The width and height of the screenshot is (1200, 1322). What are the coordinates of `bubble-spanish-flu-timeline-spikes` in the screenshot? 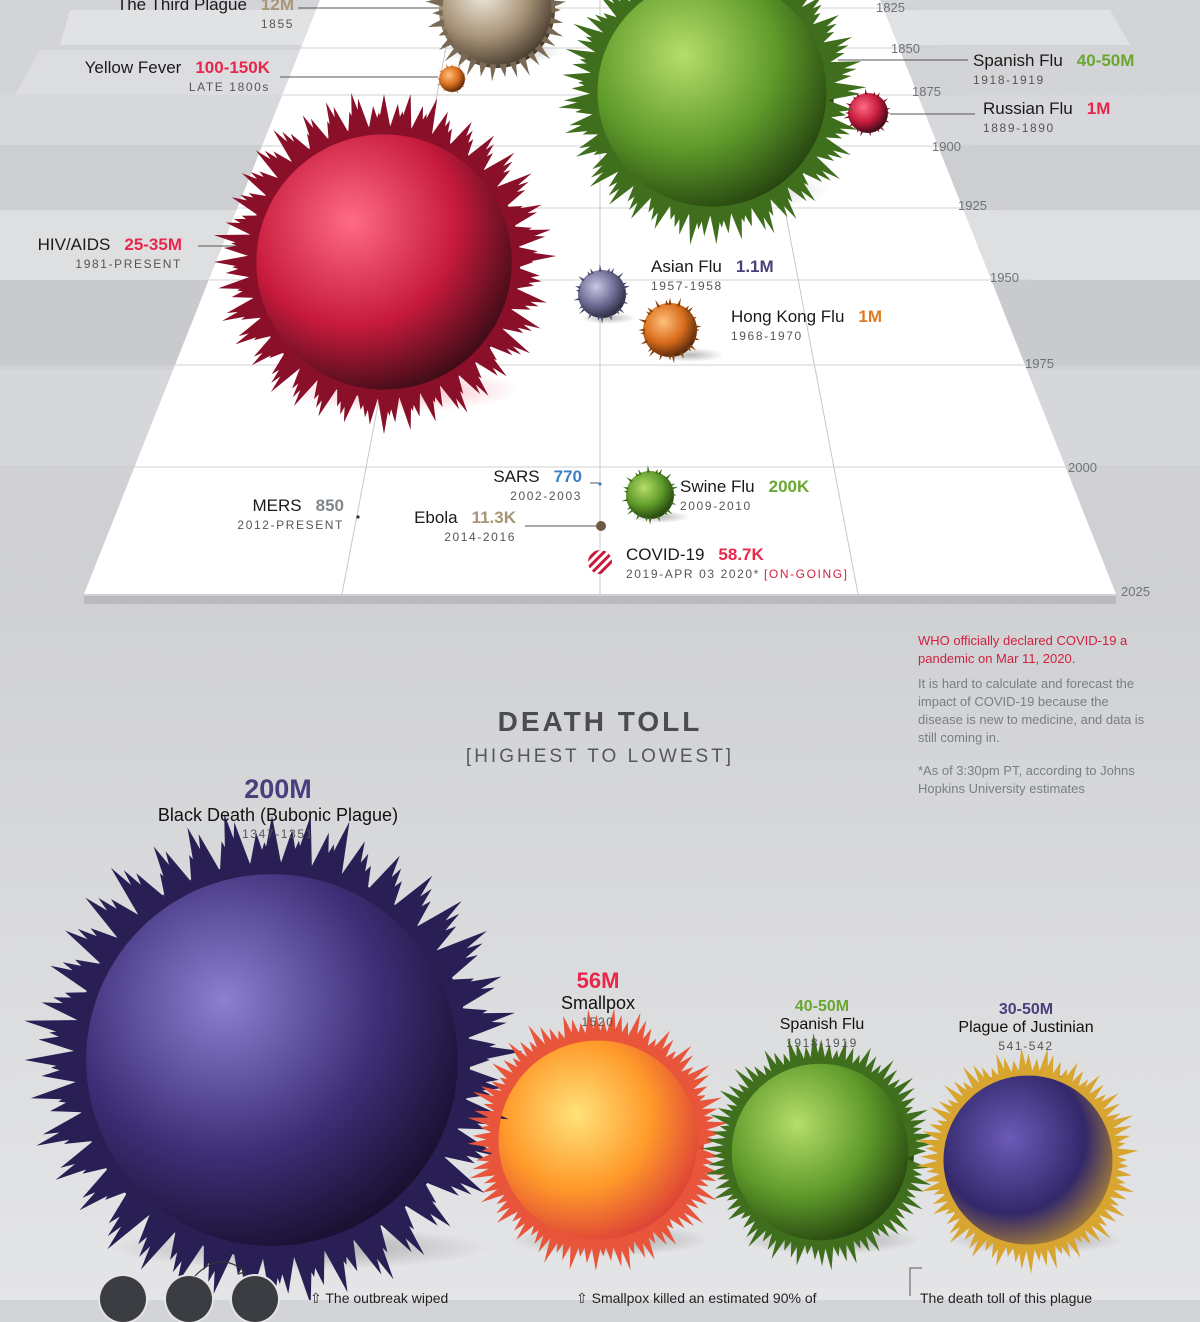 It's located at (712, 122).